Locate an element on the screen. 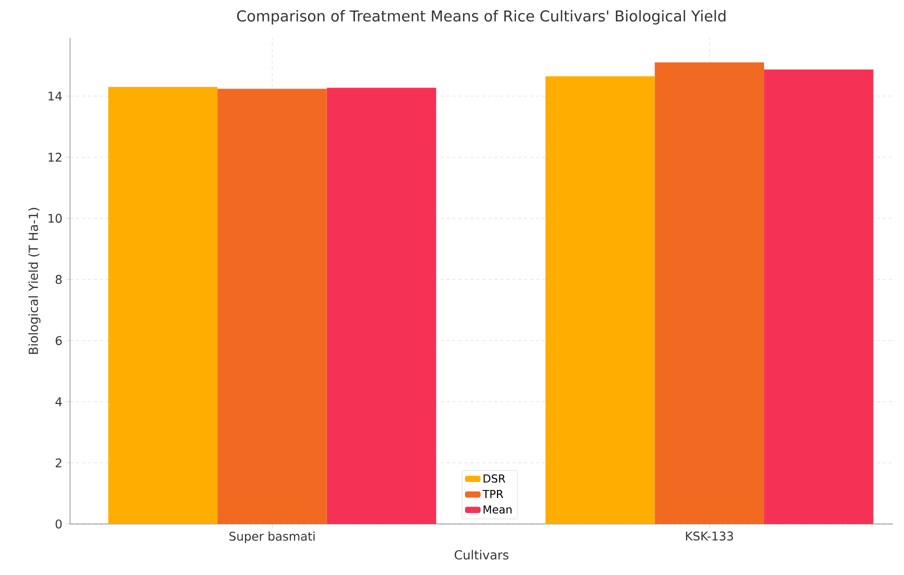  legend-label: Mean is located at coordinates (498, 509).